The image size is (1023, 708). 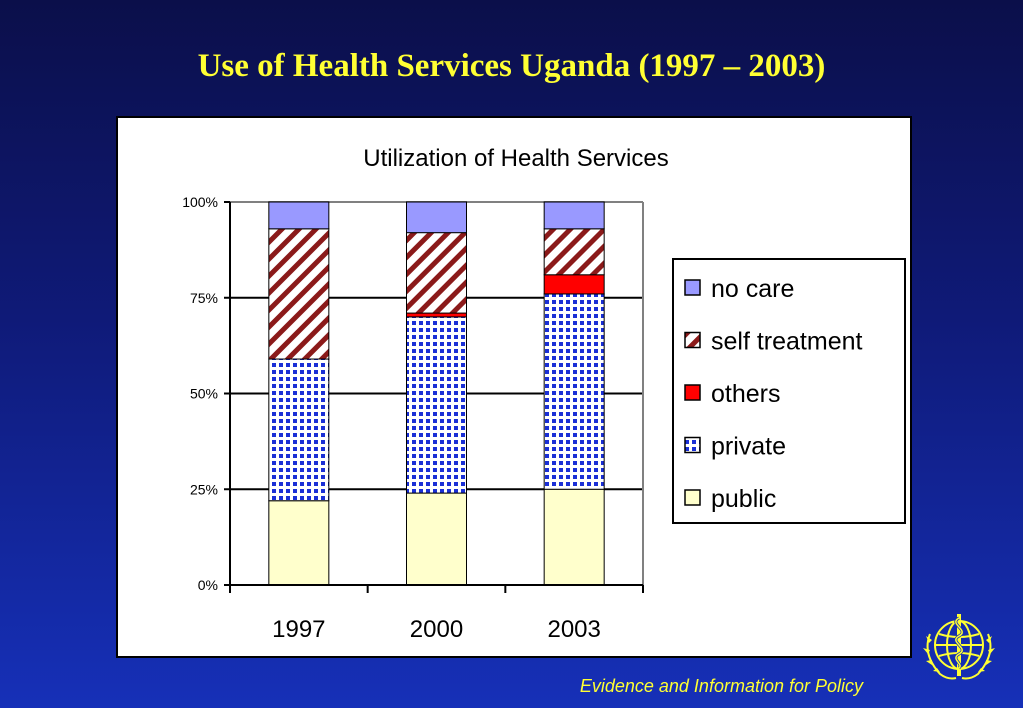 What do you see at coordinates (200, 202) in the screenshot?
I see `y-tick-label: 100%` at bounding box center [200, 202].